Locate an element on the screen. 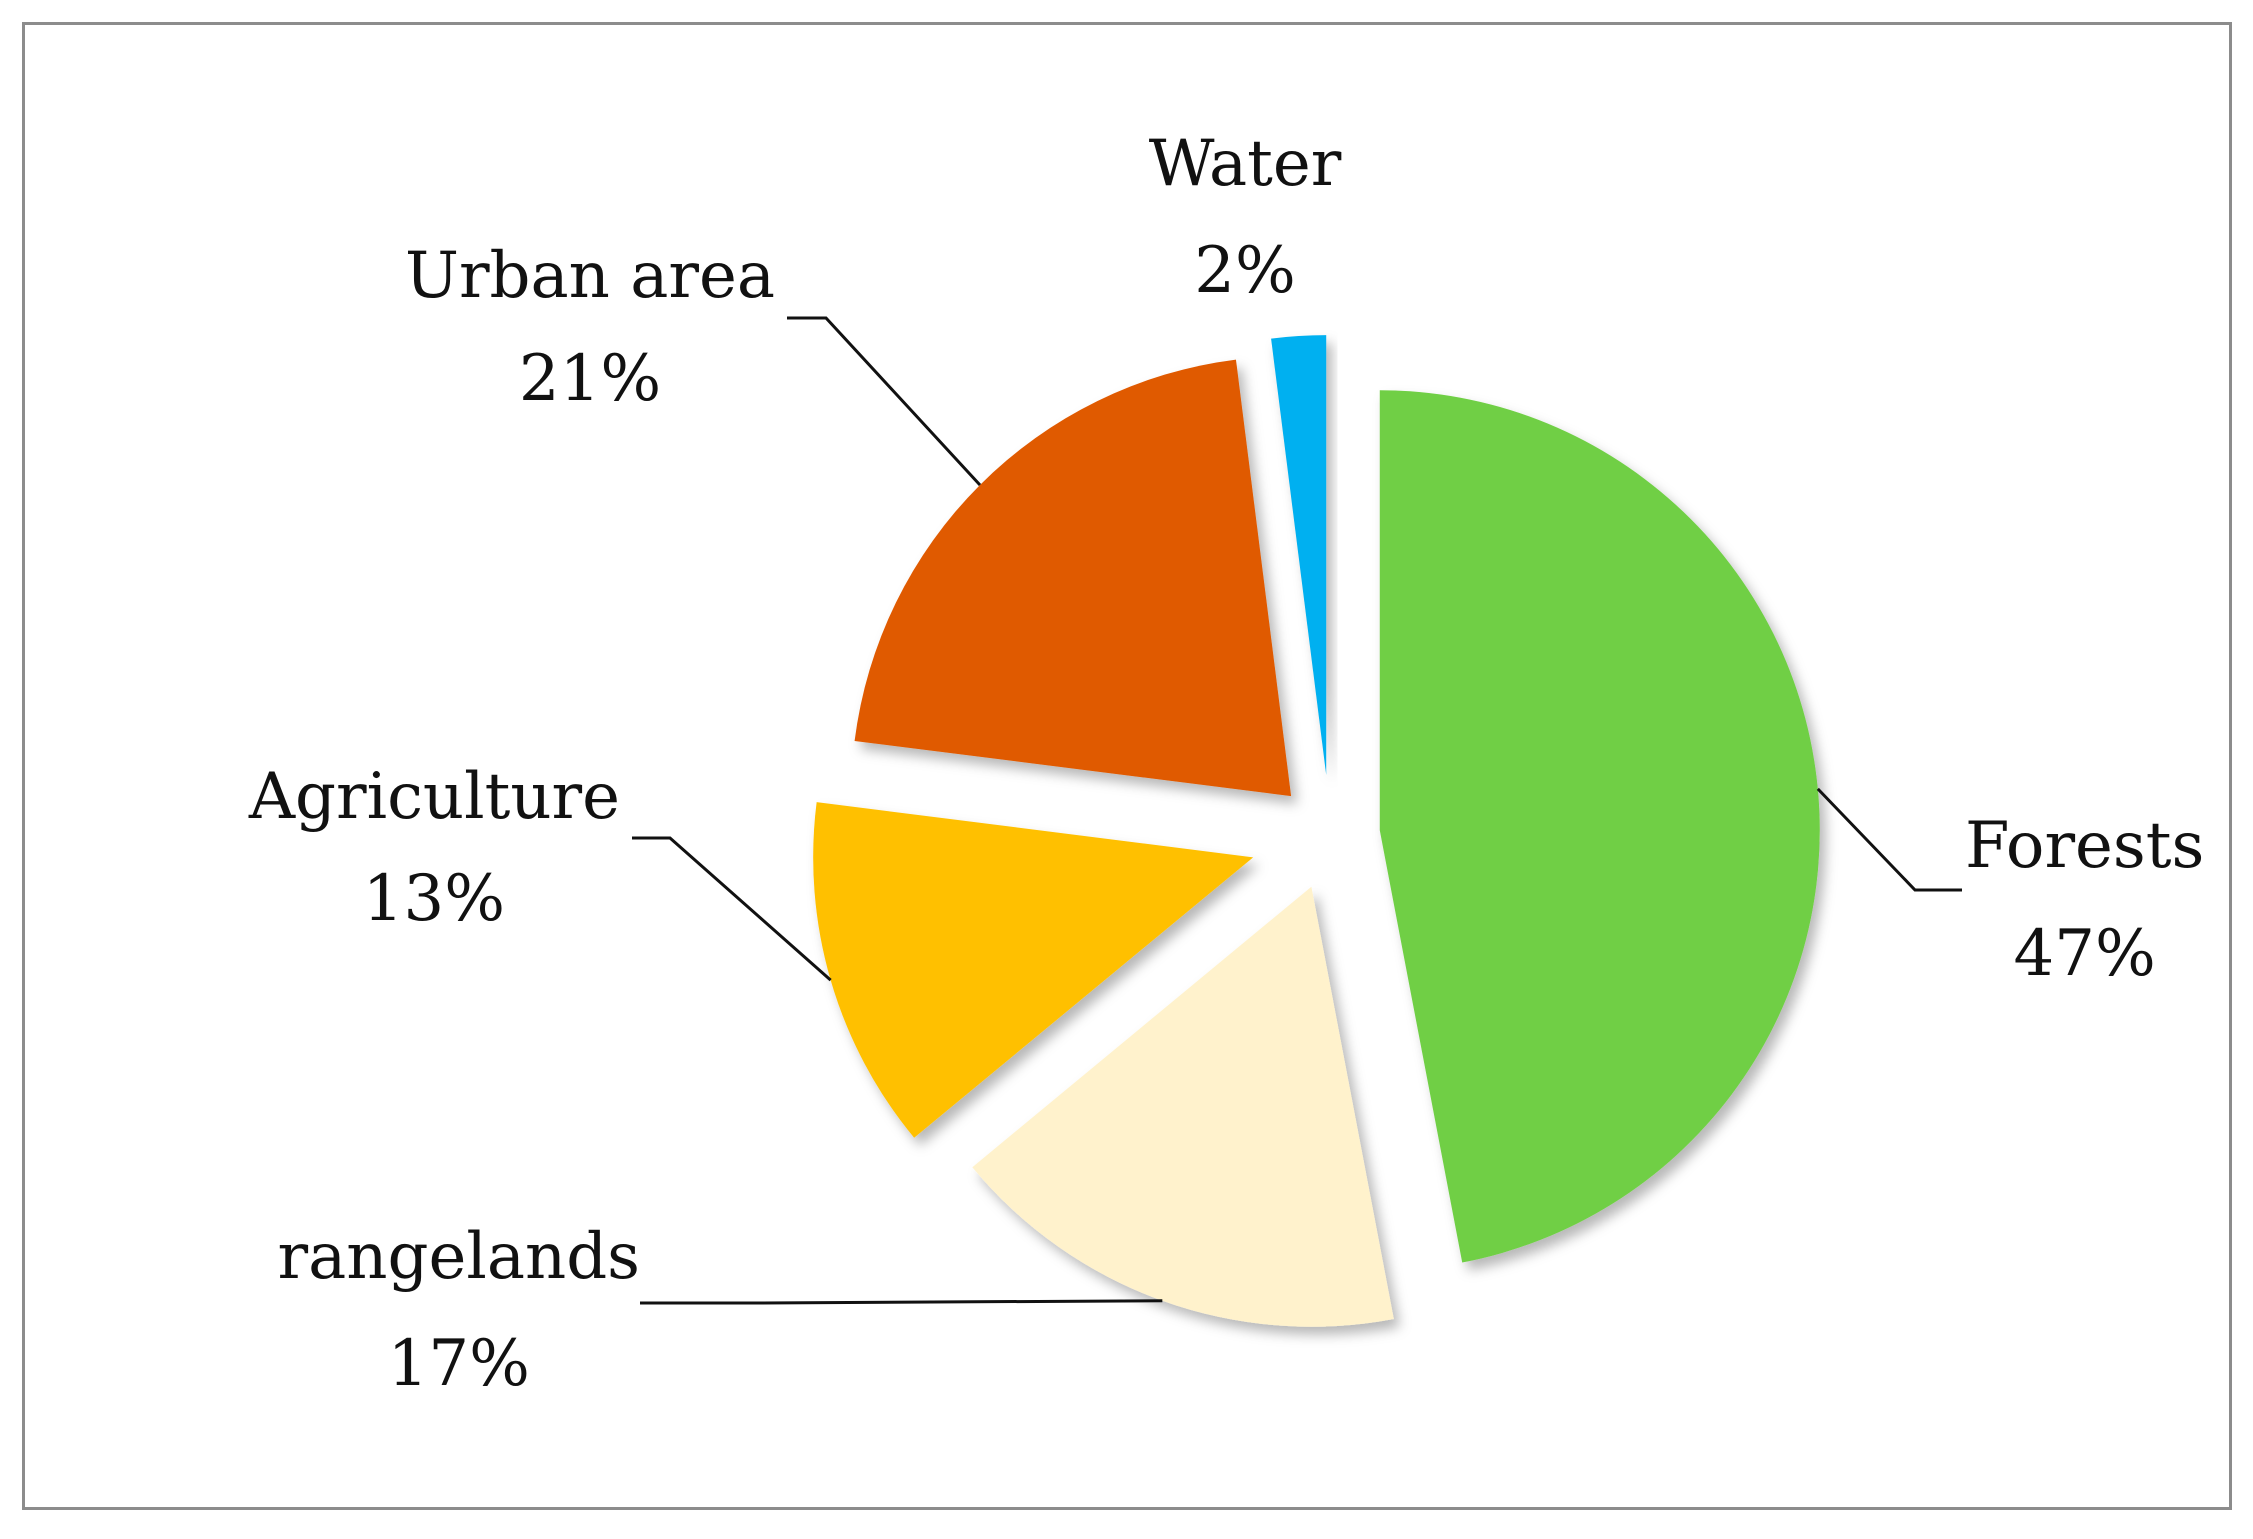  leader-line-urban-area is located at coordinates (884, 401).